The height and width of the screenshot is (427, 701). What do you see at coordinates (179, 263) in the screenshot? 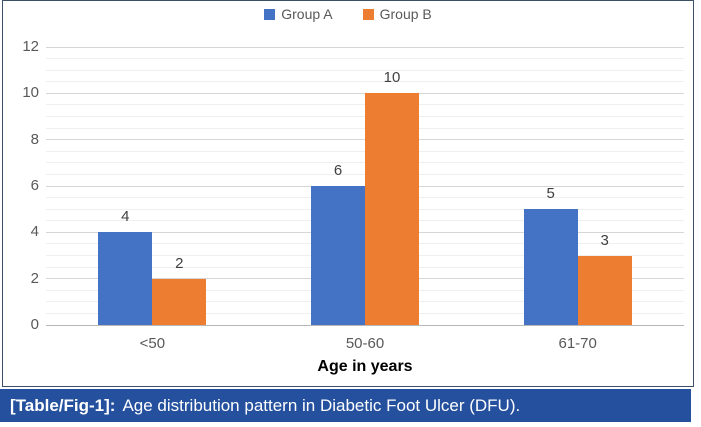
I see `data-label: 2` at bounding box center [179, 263].